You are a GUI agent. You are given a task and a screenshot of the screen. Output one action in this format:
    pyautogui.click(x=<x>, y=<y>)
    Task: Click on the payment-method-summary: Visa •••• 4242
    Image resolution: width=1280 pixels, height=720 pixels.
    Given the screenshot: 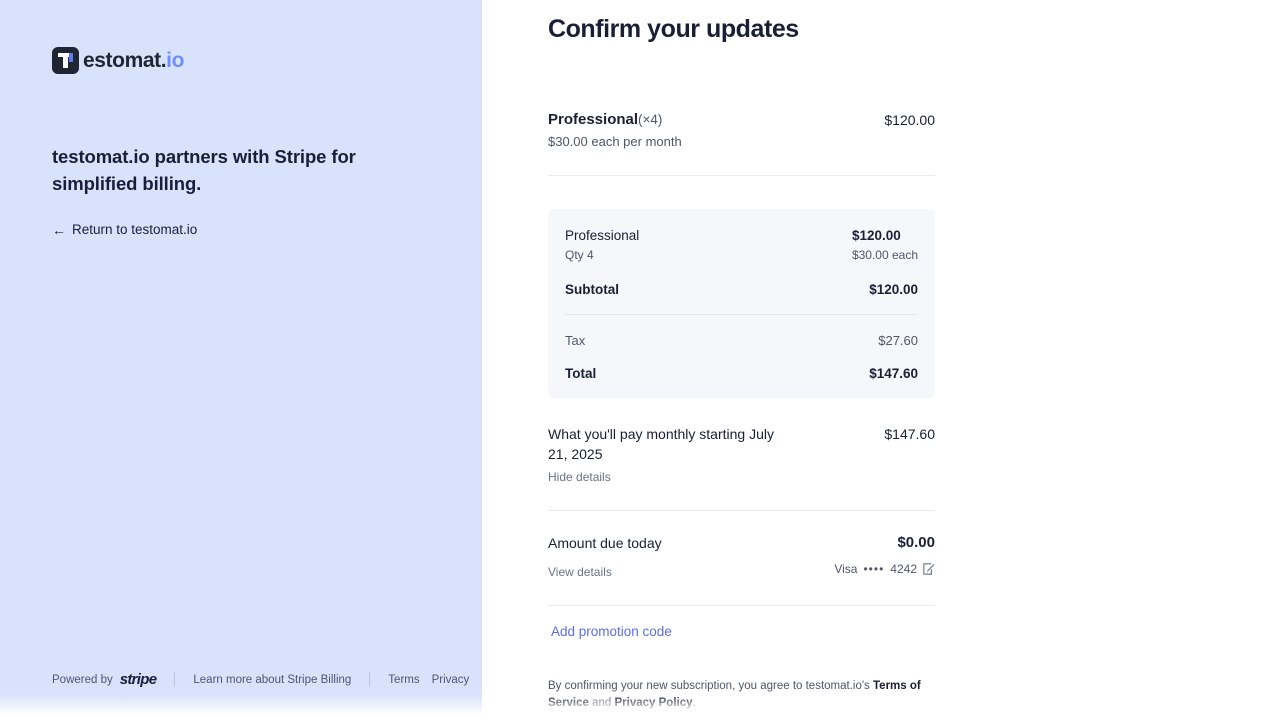 What is the action you would take?
    pyautogui.click(x=884, y=569)
    